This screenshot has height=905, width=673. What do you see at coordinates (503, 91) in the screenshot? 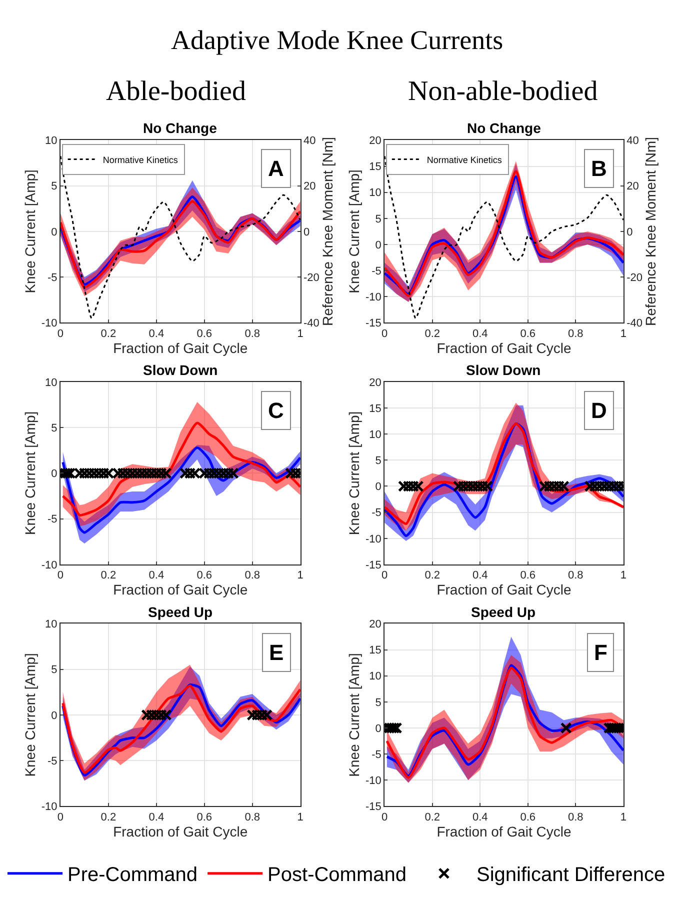
I see `text: Non-able-bodied` at bounding box center [503, 91].